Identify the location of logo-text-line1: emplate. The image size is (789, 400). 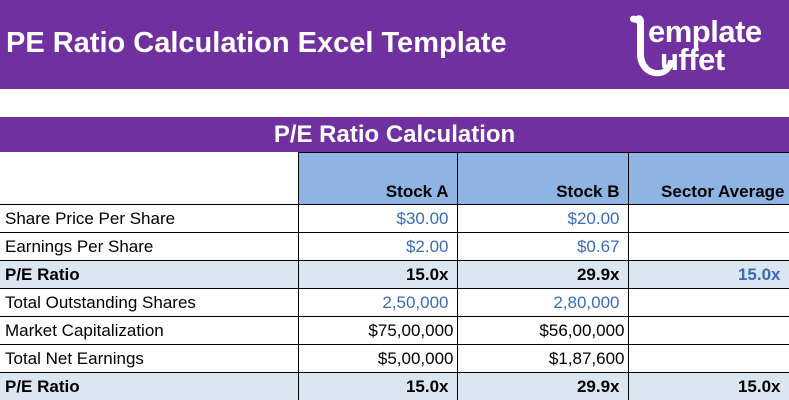
(705, 31).